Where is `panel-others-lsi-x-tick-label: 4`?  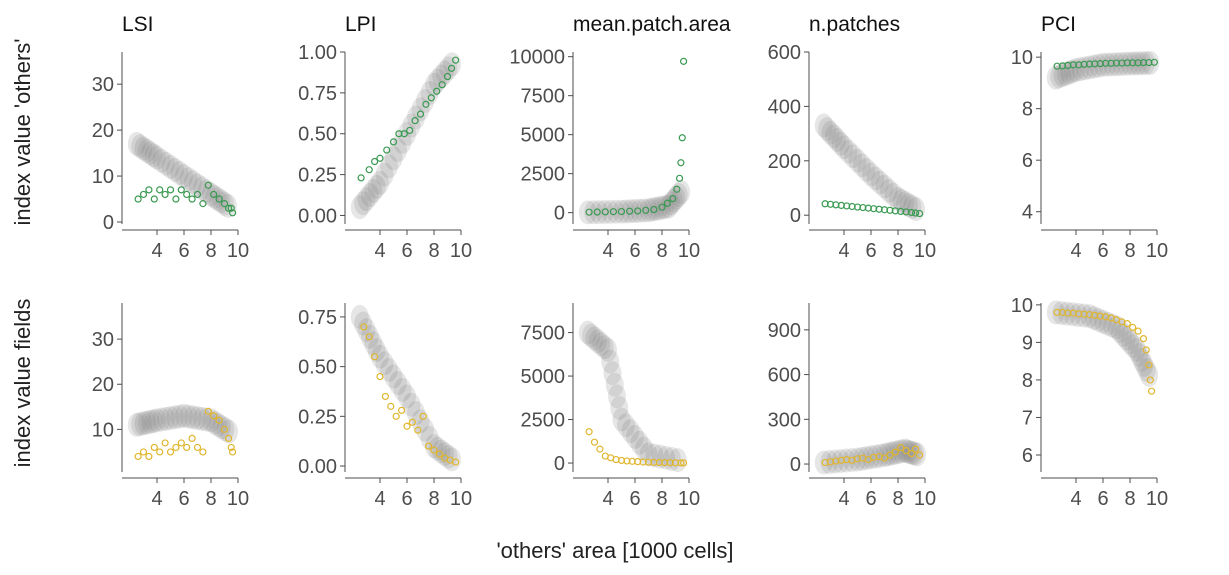
panel-others-lsi-x-tick-label: 4 is located at coordinates (156, 251).